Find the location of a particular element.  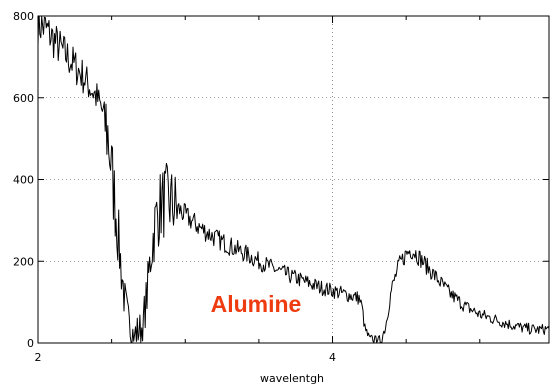

x-tick-label: 4 is located at coordinates (332, 357).